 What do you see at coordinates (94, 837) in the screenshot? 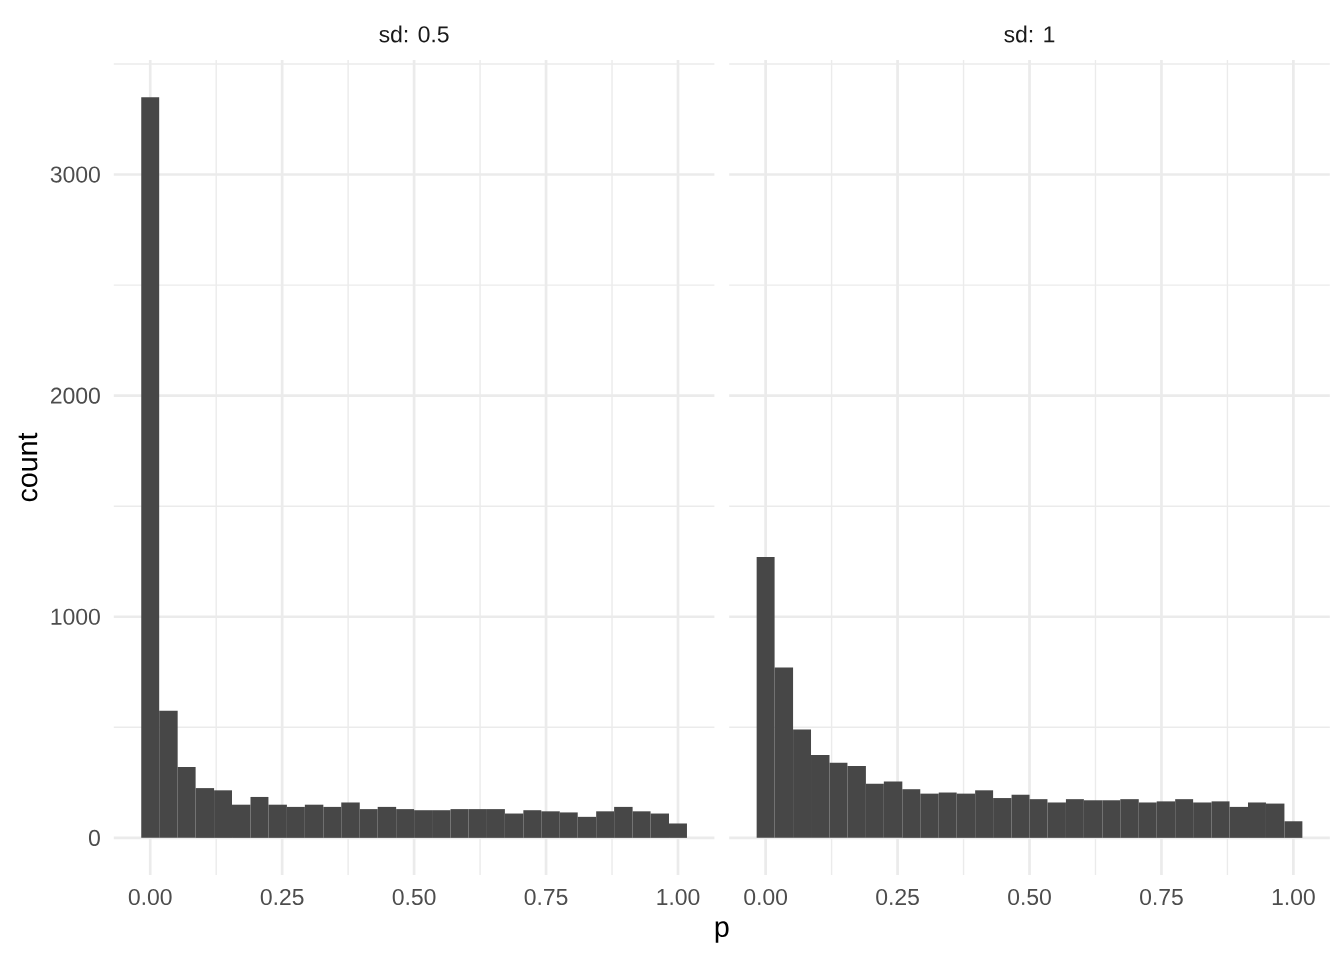
I see `y-tick-label: 0` at bounding box center [94, 837].